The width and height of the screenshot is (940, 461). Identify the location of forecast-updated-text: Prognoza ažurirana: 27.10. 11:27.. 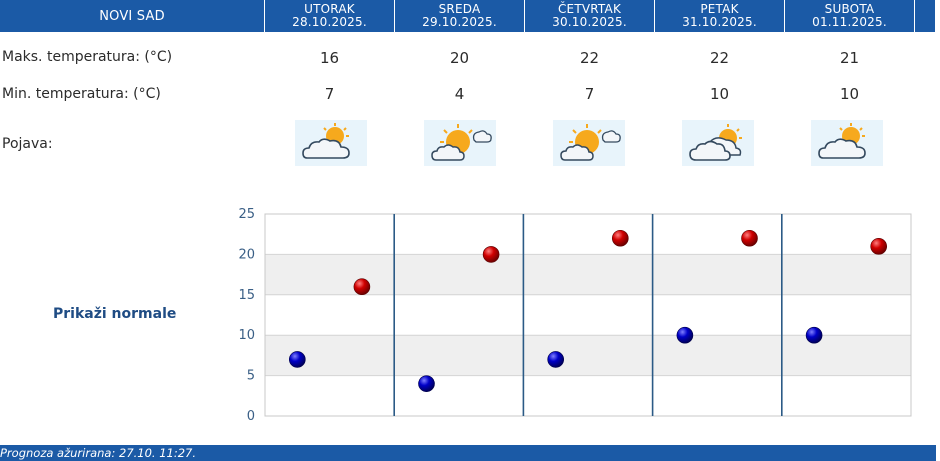
(98, 453).